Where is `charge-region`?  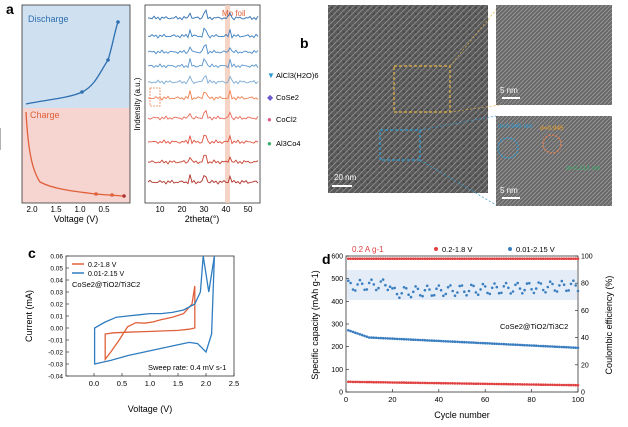 charge-region is located at coordinates (76, 155).